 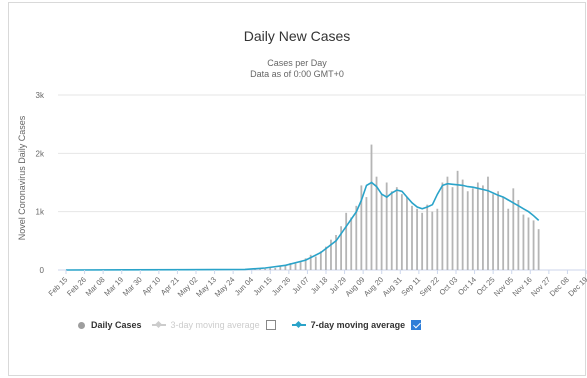 I want to click on x-tick-label: Jun 26, so click(x=281, y=286).